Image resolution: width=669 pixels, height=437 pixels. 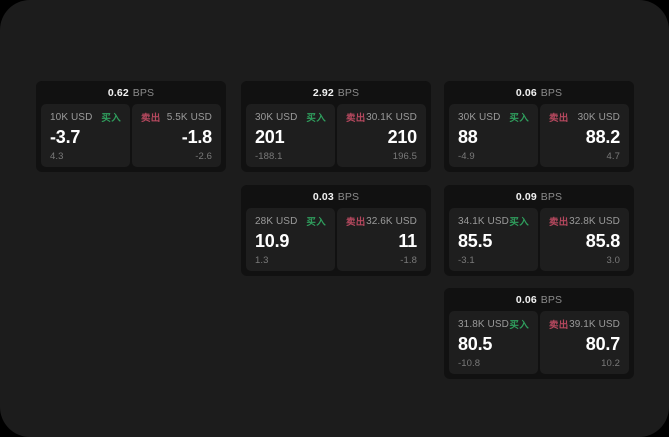 I want to click on buy-panel: 28K USD 买入 10.9 1.3, so click(x=290, y=239).